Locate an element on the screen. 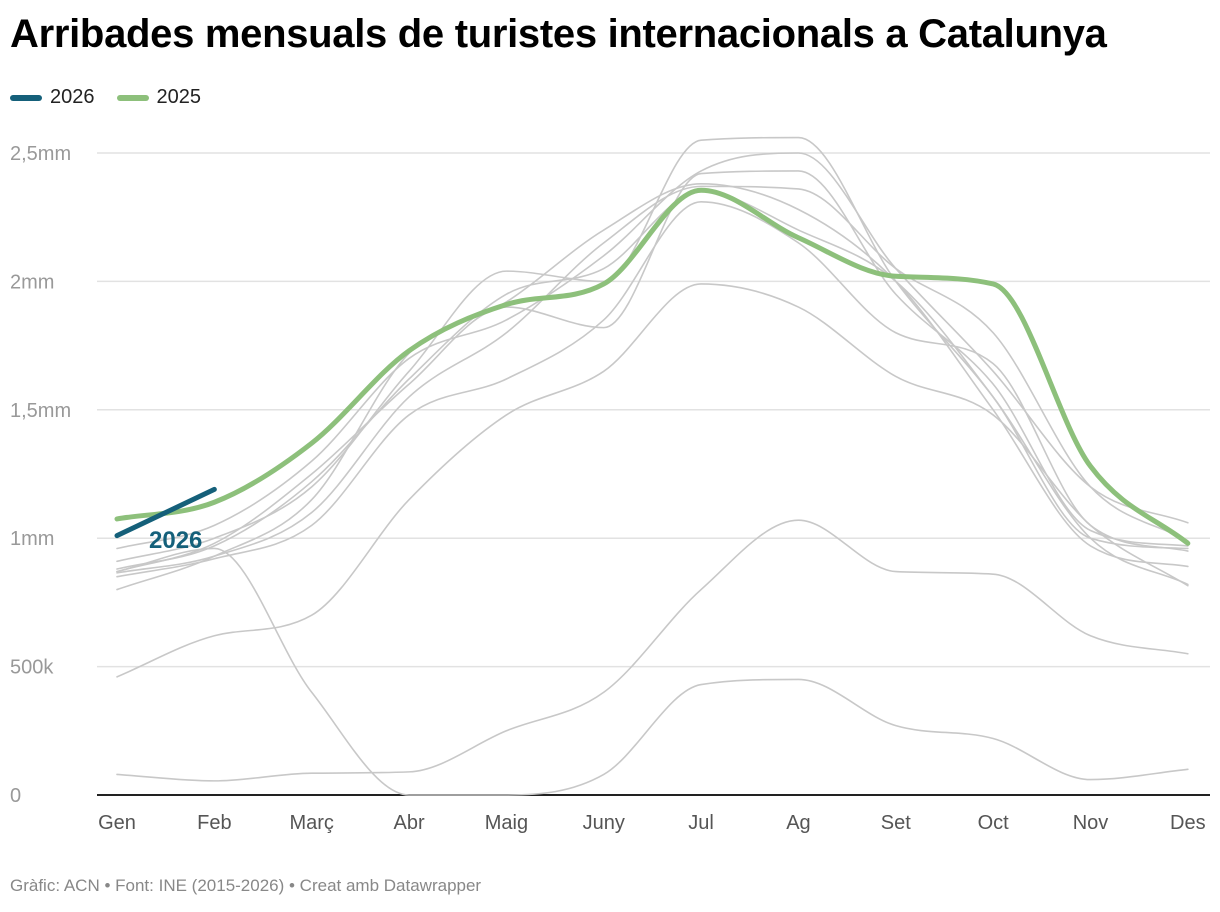 This screenshot has width=1220, height=912. x-tick-label: Abr is located at coordinates (408, 823).